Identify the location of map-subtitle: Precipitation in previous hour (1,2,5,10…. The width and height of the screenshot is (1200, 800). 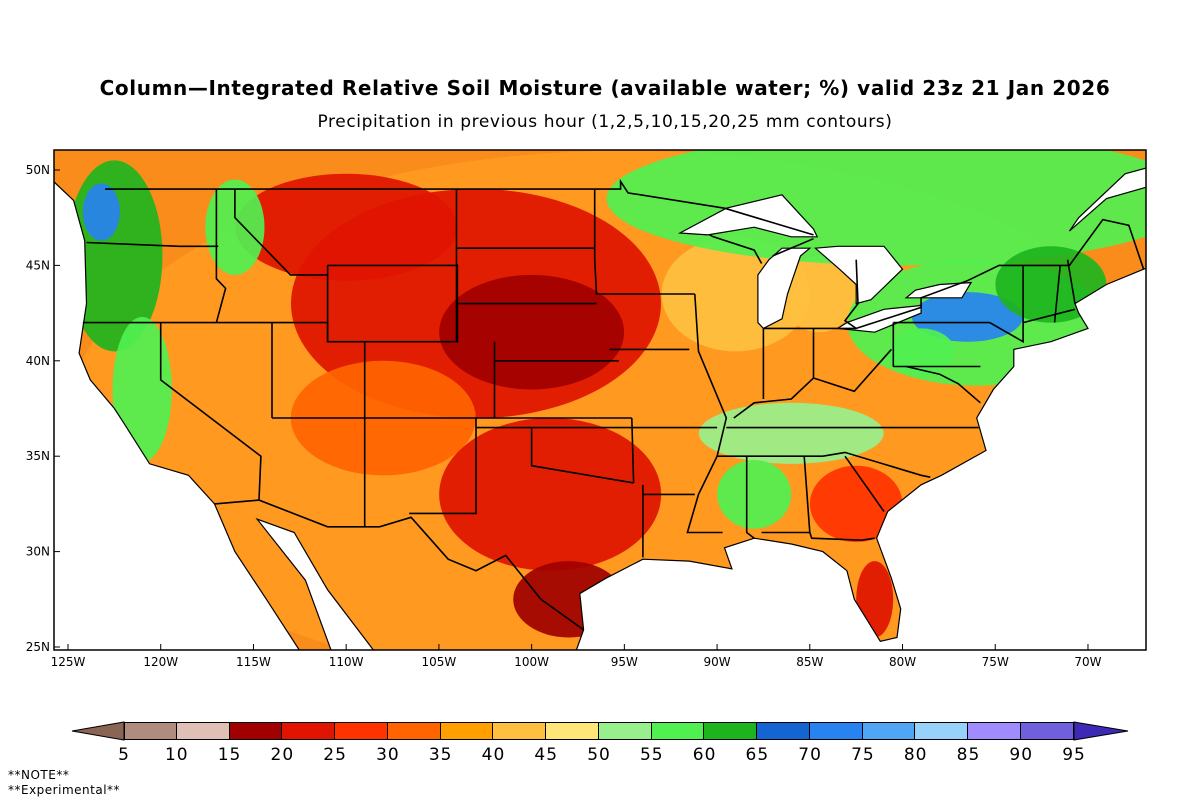
(605, 122).